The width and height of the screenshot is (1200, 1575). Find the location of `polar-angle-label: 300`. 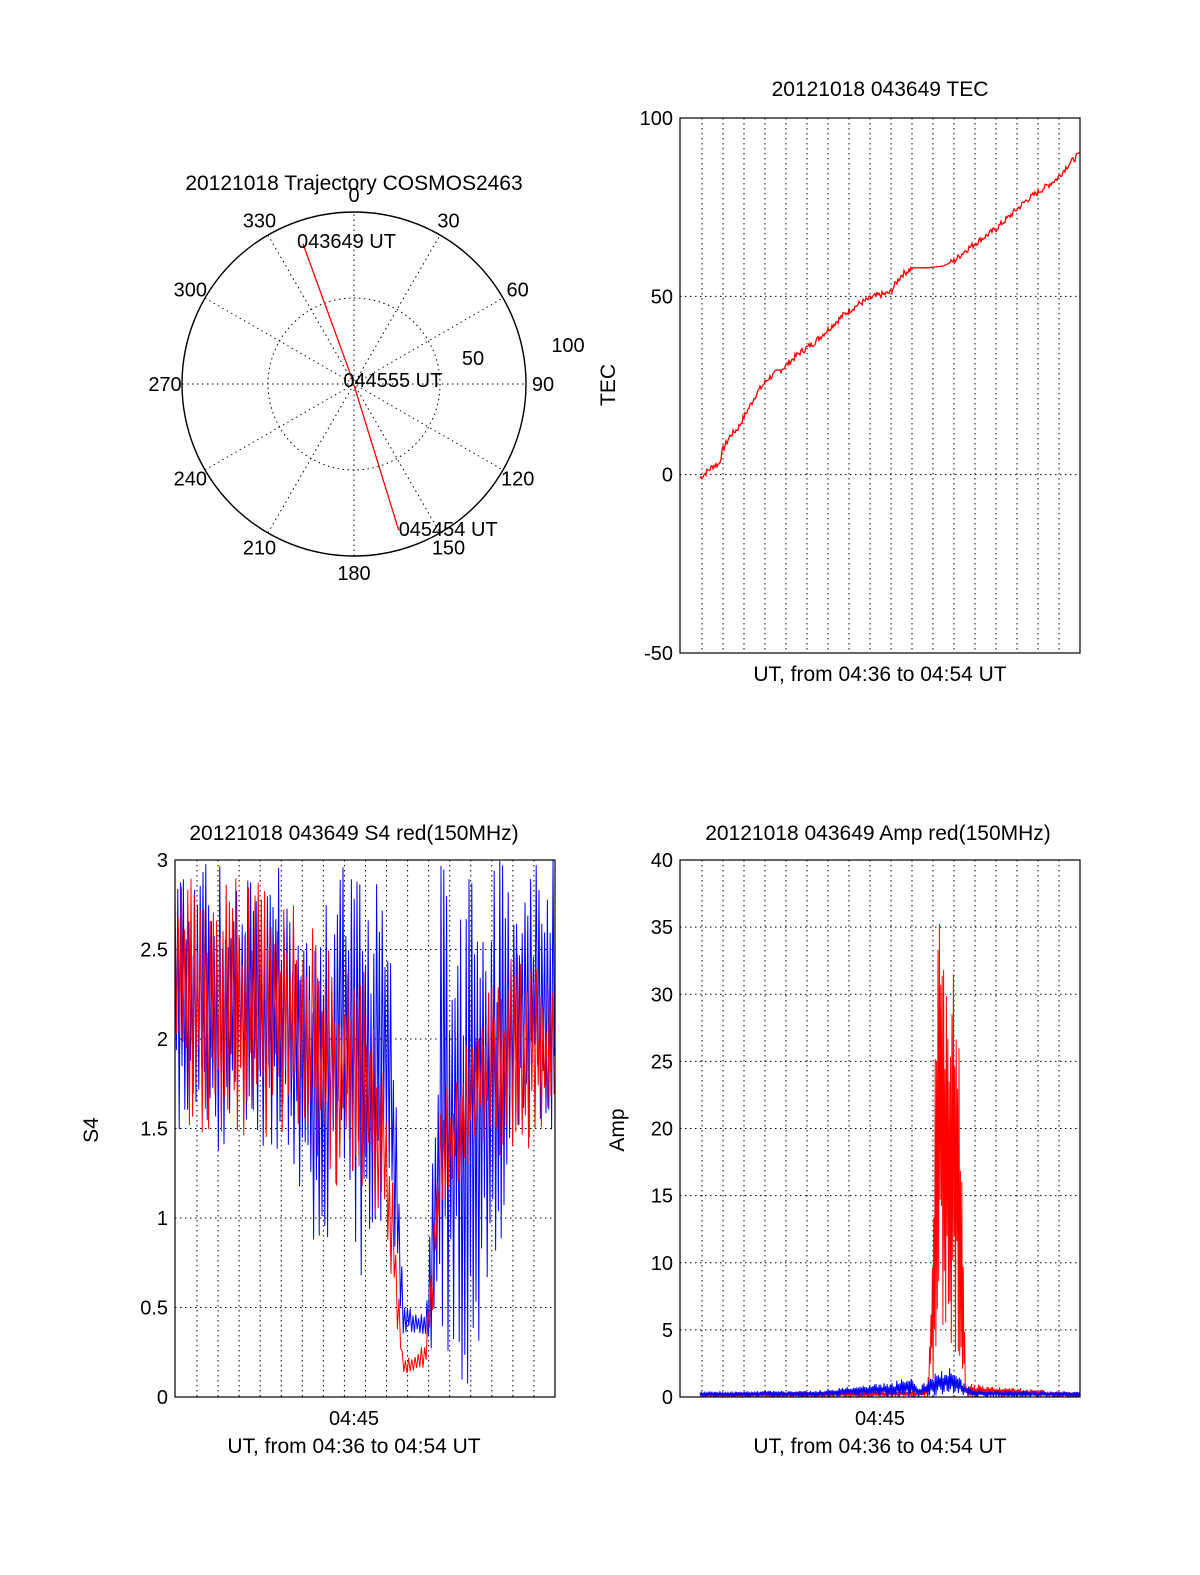

polar-angle-label: 300 is located at coordinates (190, 291).